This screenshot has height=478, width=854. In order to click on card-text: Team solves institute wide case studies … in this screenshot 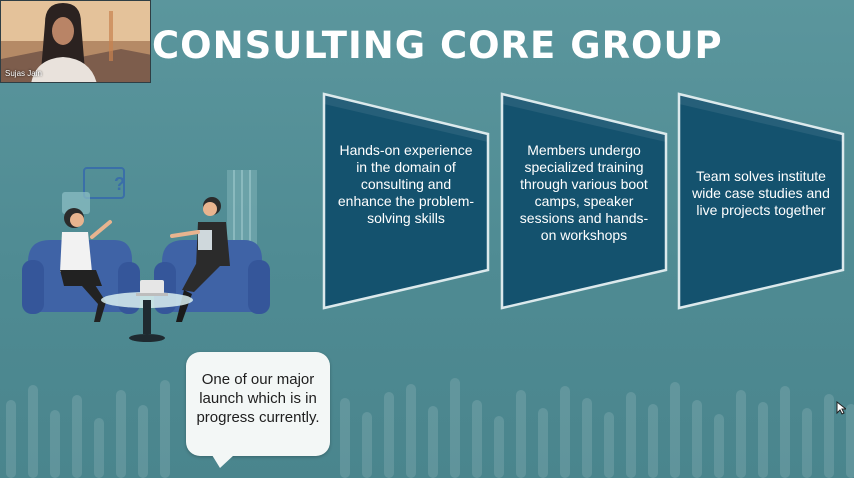, I will do `click(761, 193)`.